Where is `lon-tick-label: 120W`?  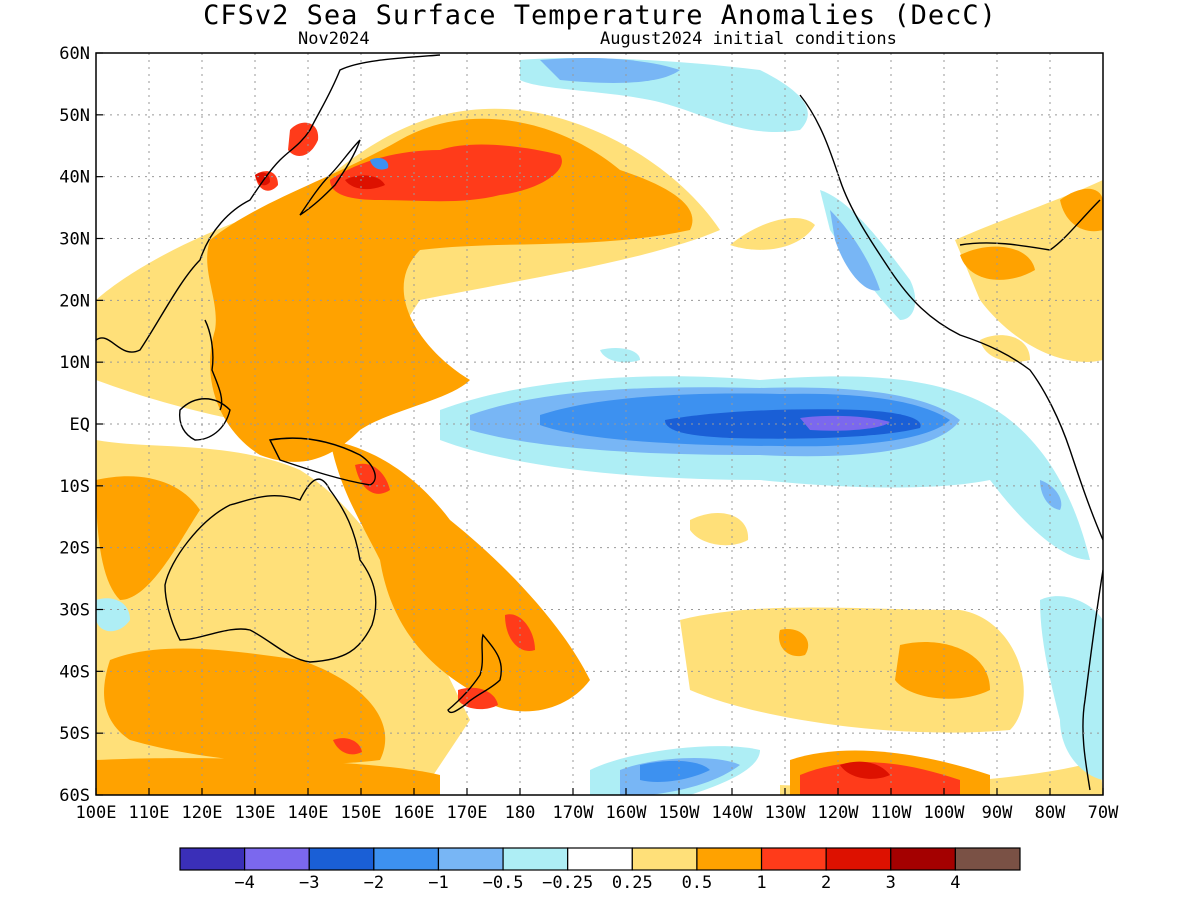
lon-tick-label: 120W is located at coordinates (839, 813).